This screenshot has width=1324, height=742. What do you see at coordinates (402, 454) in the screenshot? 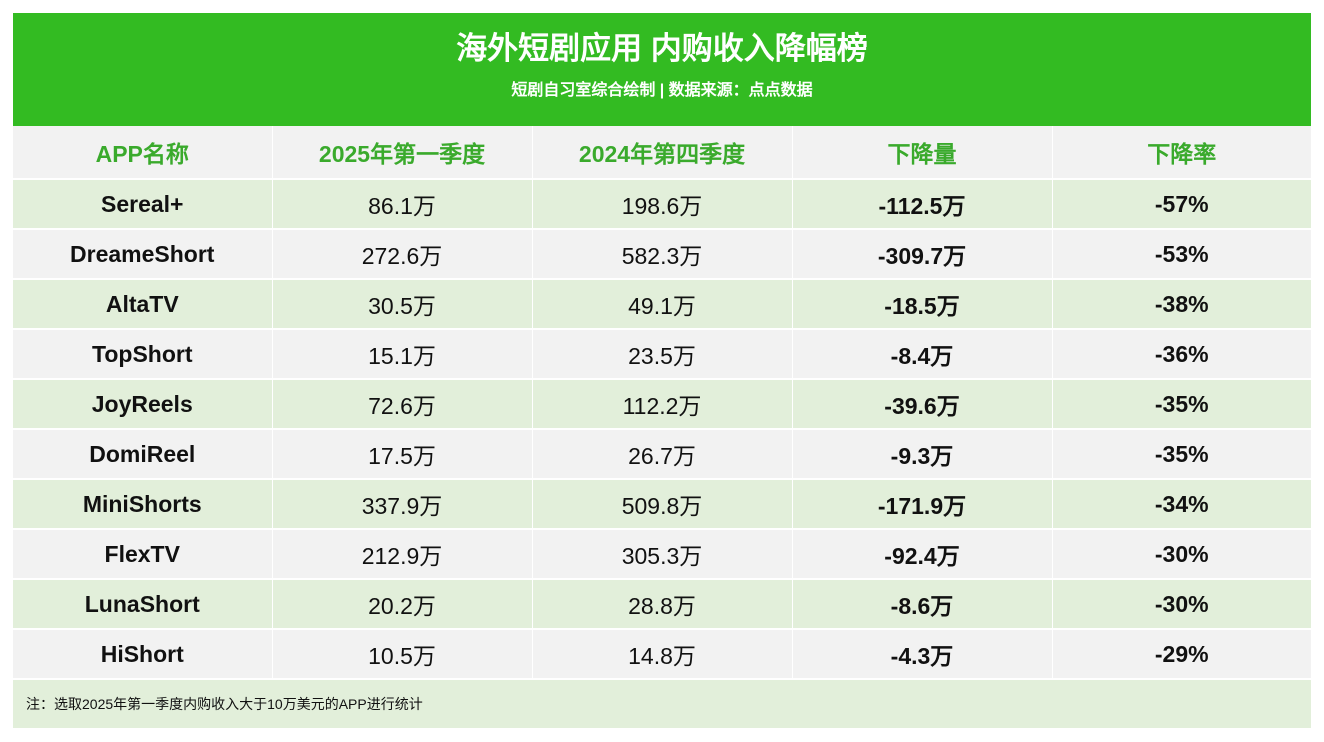
I see `q1-2025-cell: 17.5万` at bounding box center [402, 454].